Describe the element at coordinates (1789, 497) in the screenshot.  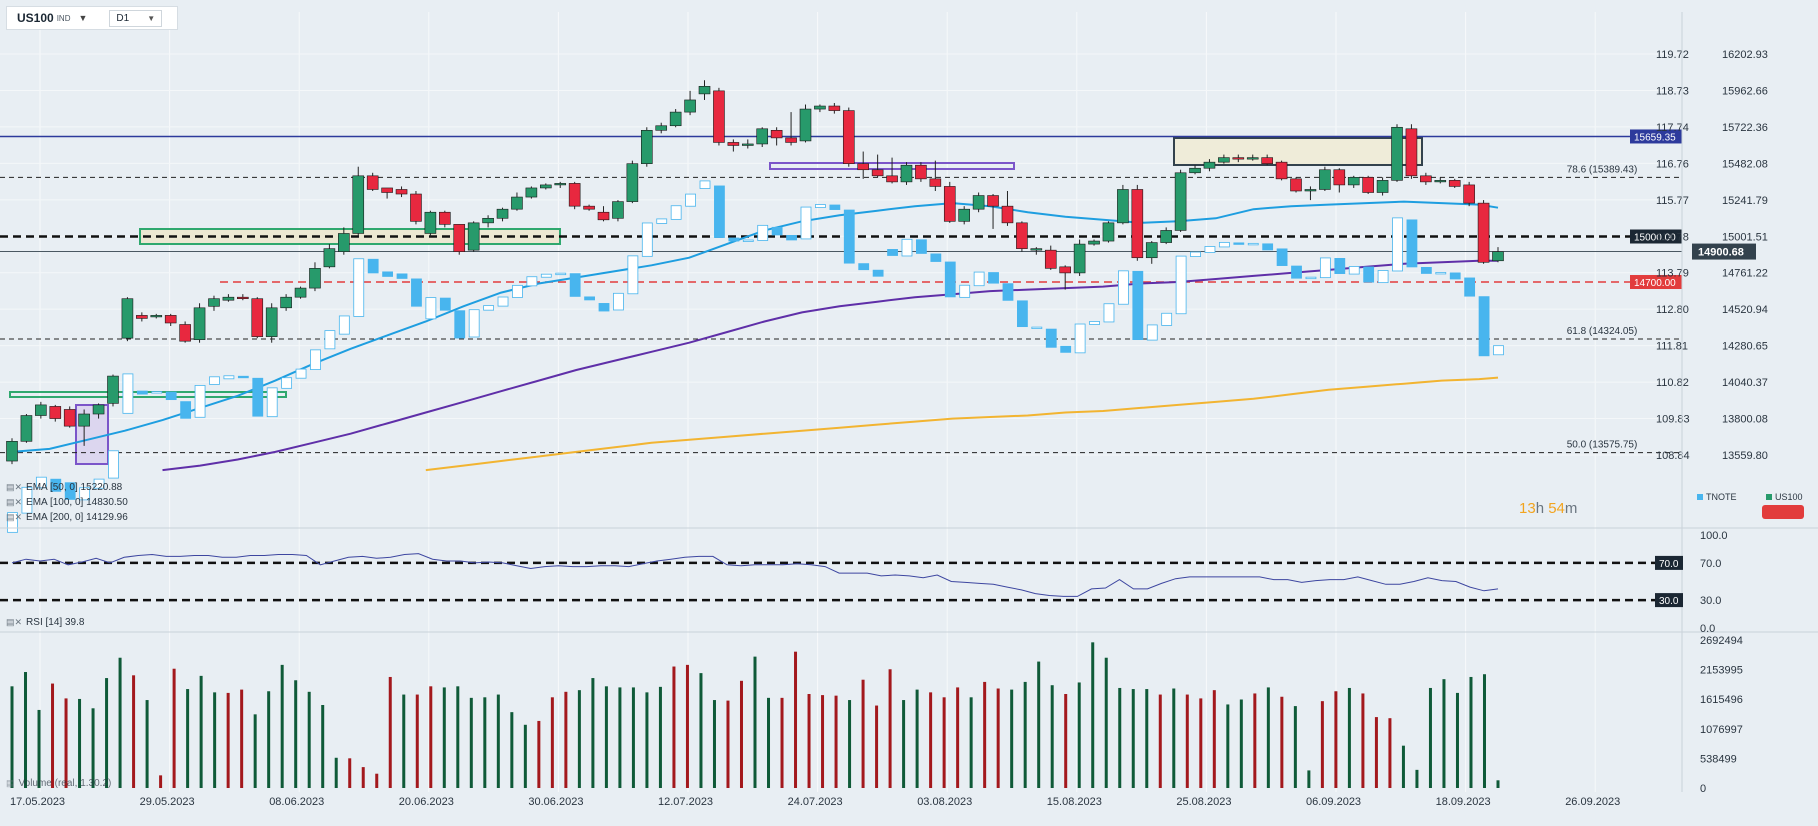
I see `legend-us100-label: US100` at that location.